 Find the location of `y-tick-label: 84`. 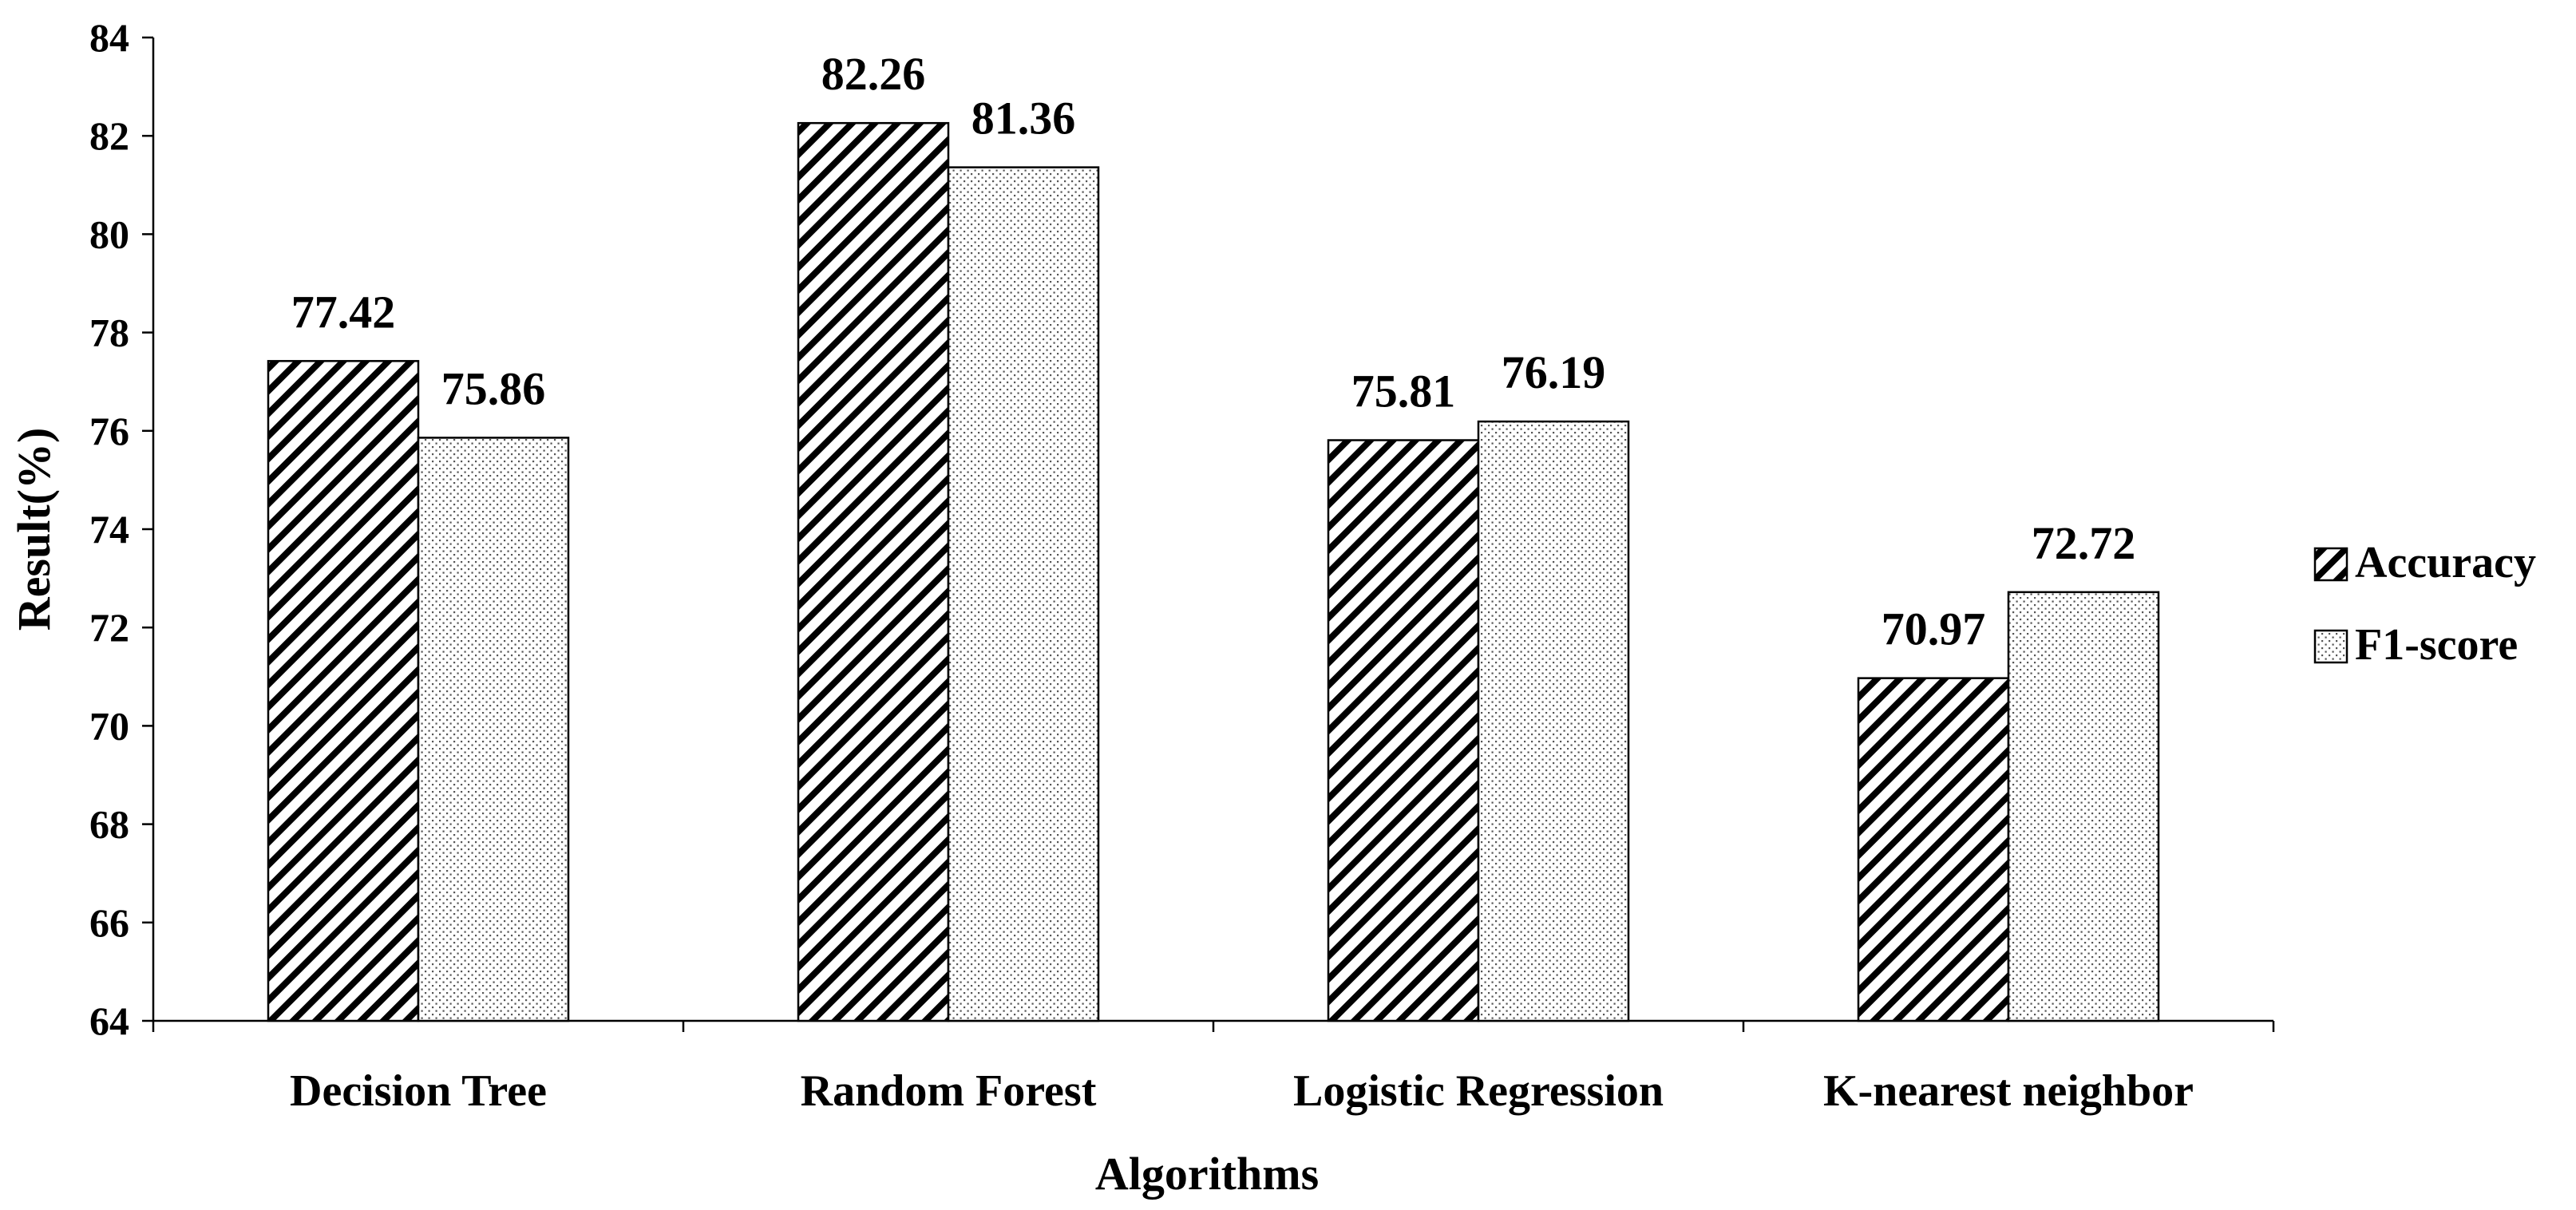

y-tick-label: 84 is located at coordinates (109, 37).